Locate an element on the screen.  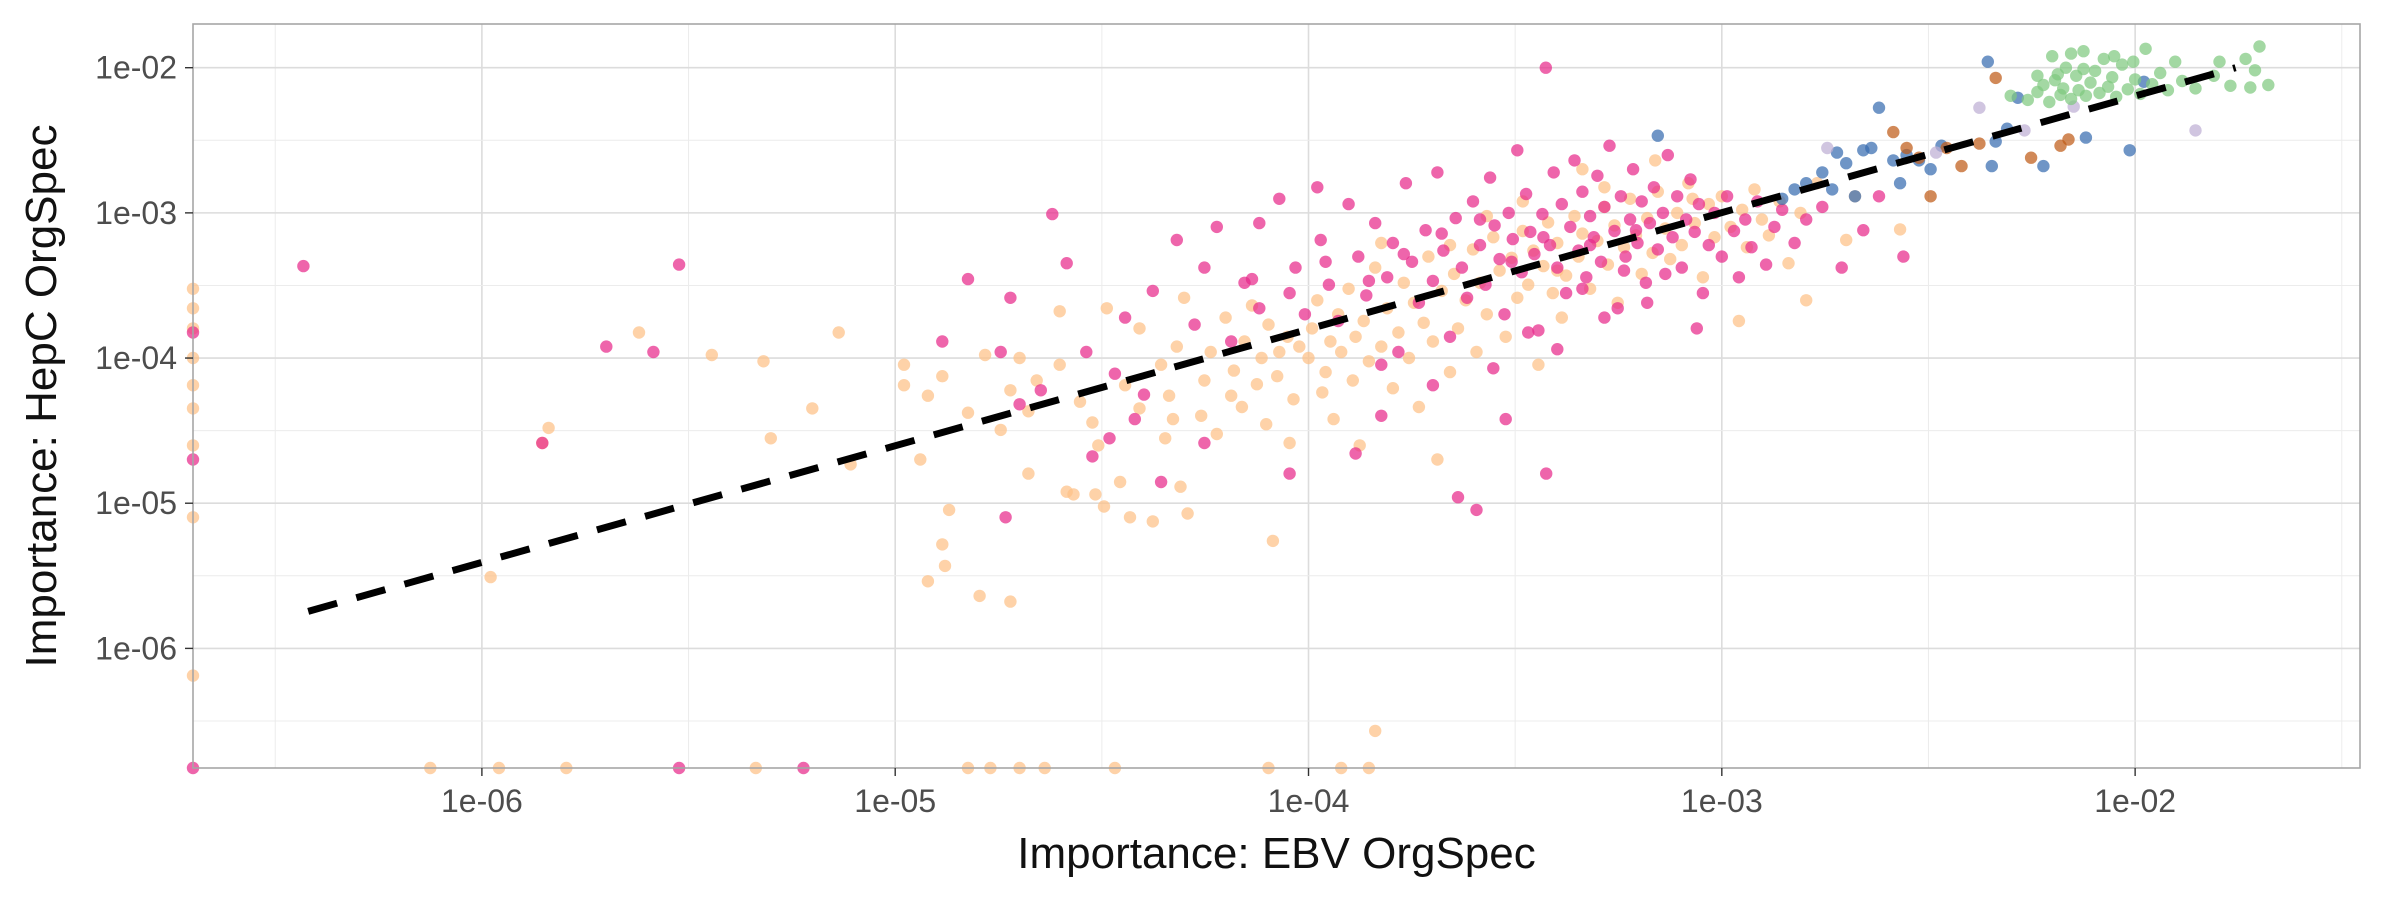
x-tick-label: 1e-04 is located at coordinates (1309, 801).